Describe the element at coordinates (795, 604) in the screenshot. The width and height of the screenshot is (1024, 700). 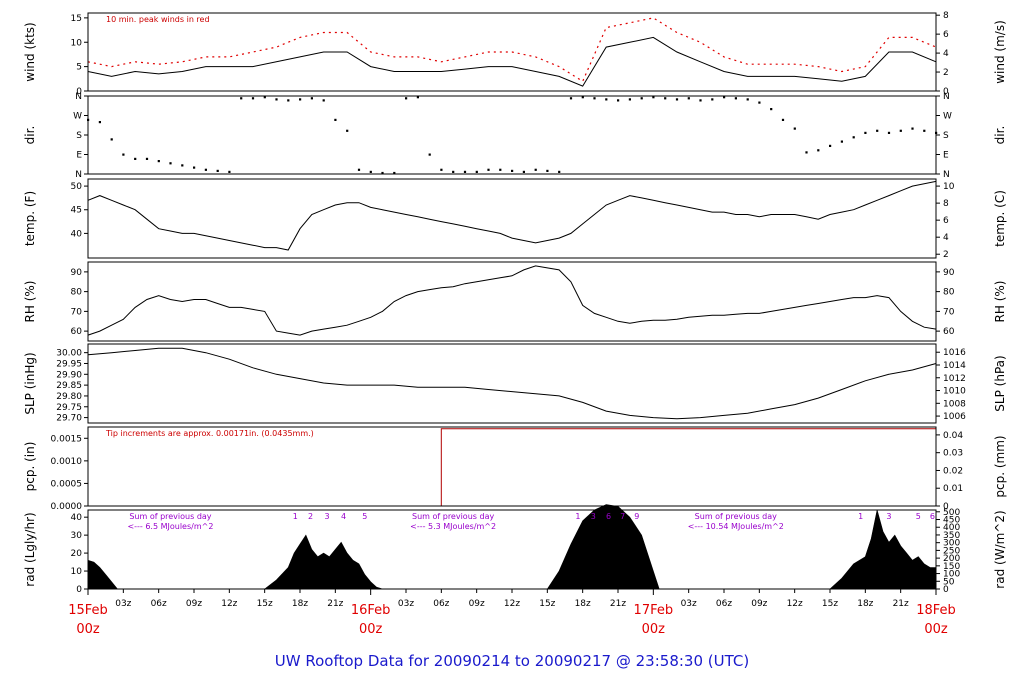
I see `x-tick-label: 12z` at that location.